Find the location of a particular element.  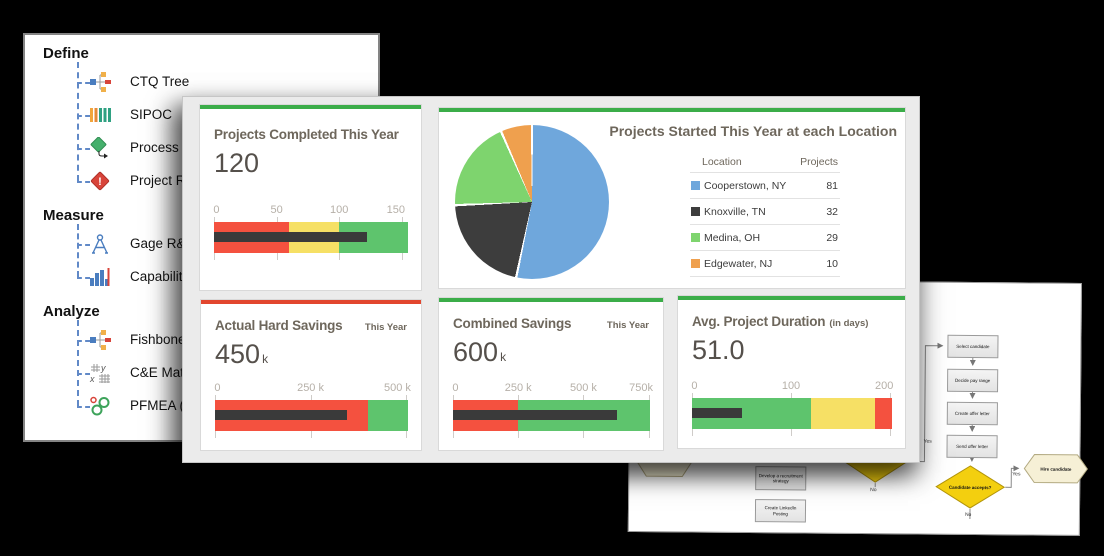

panel-title: Combined Savings is located at coordinates (512, 323).